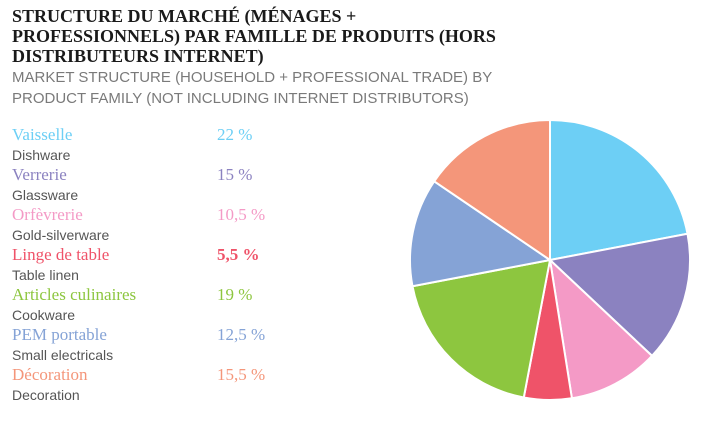 Image resolution: width=723 pixels, height=436 pixels. Describe the element at coordinates (241, 334) in the screenshot. I see `legend-value: 12,5 %` at that location.